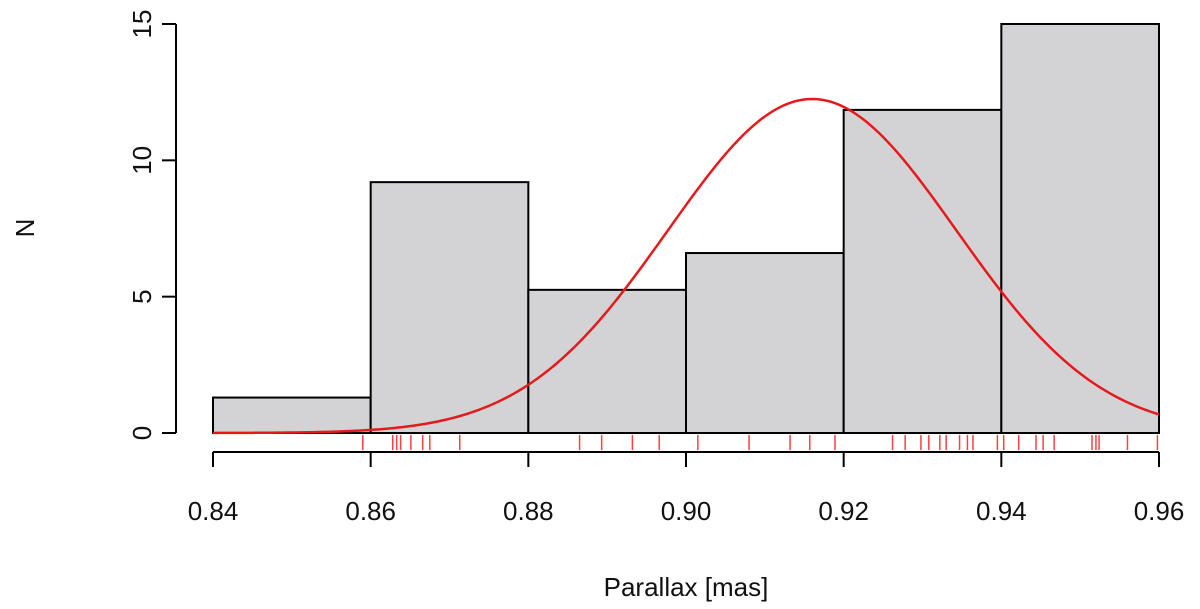 The image size is (1200, 609). What do you see at coordinates (213, 511) in the screenshot?
I see `x-tick-label: 0.84` at bounding box center [213, 511].